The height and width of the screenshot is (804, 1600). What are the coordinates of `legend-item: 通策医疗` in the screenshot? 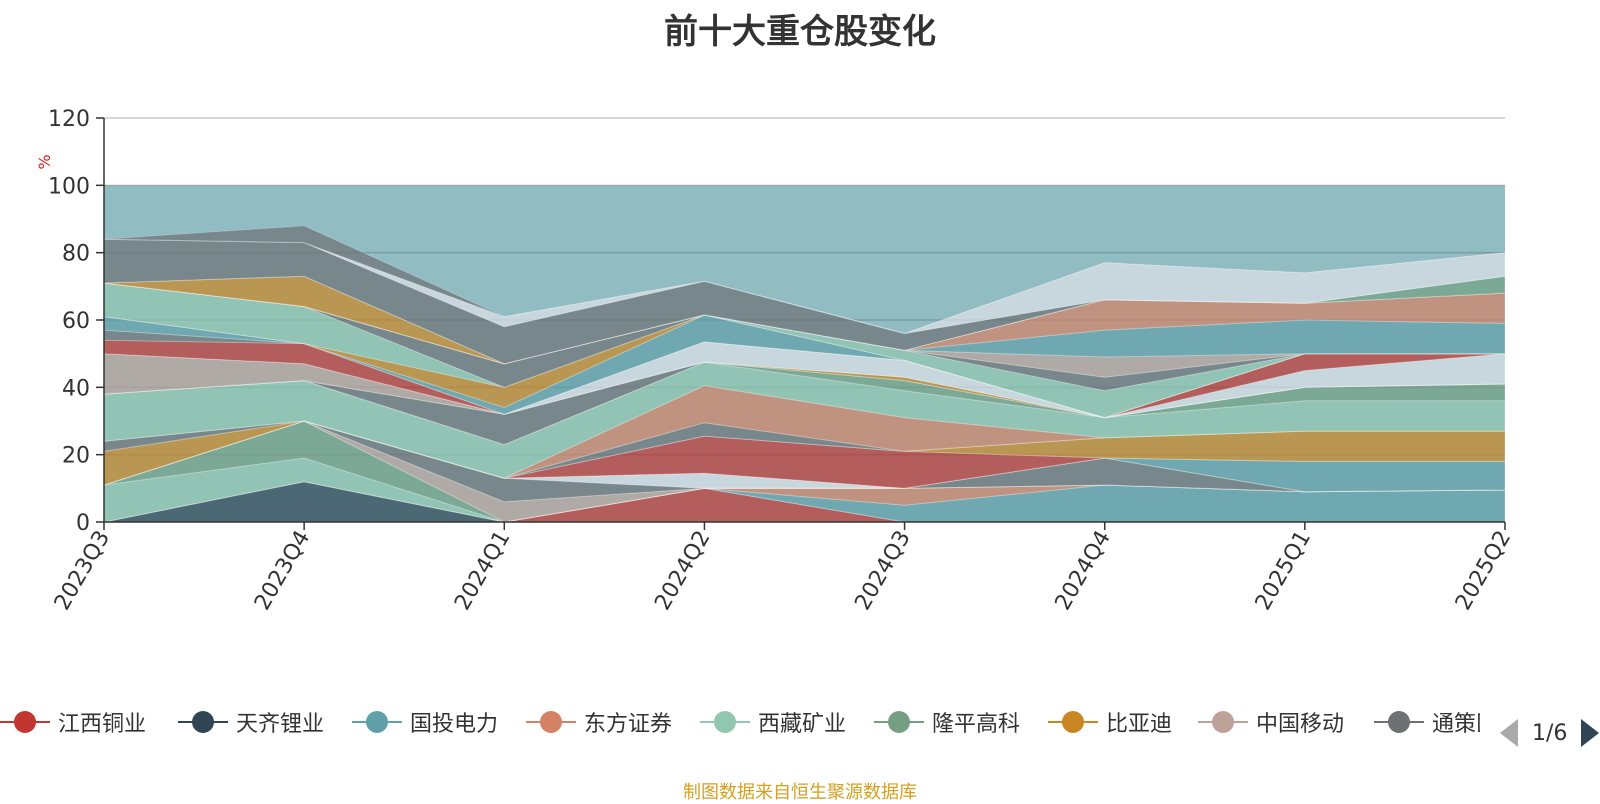 It's located at (1427, 722).